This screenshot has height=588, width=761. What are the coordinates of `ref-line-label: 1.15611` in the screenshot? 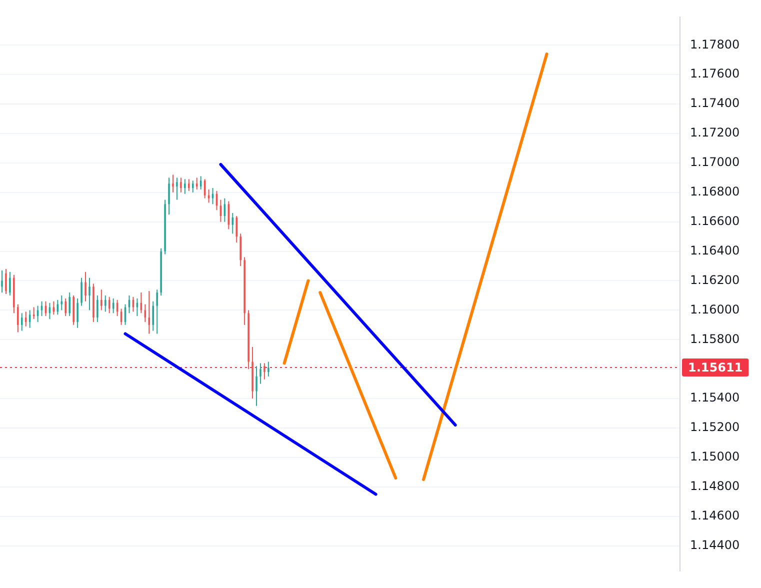 It's located at (715, 367).